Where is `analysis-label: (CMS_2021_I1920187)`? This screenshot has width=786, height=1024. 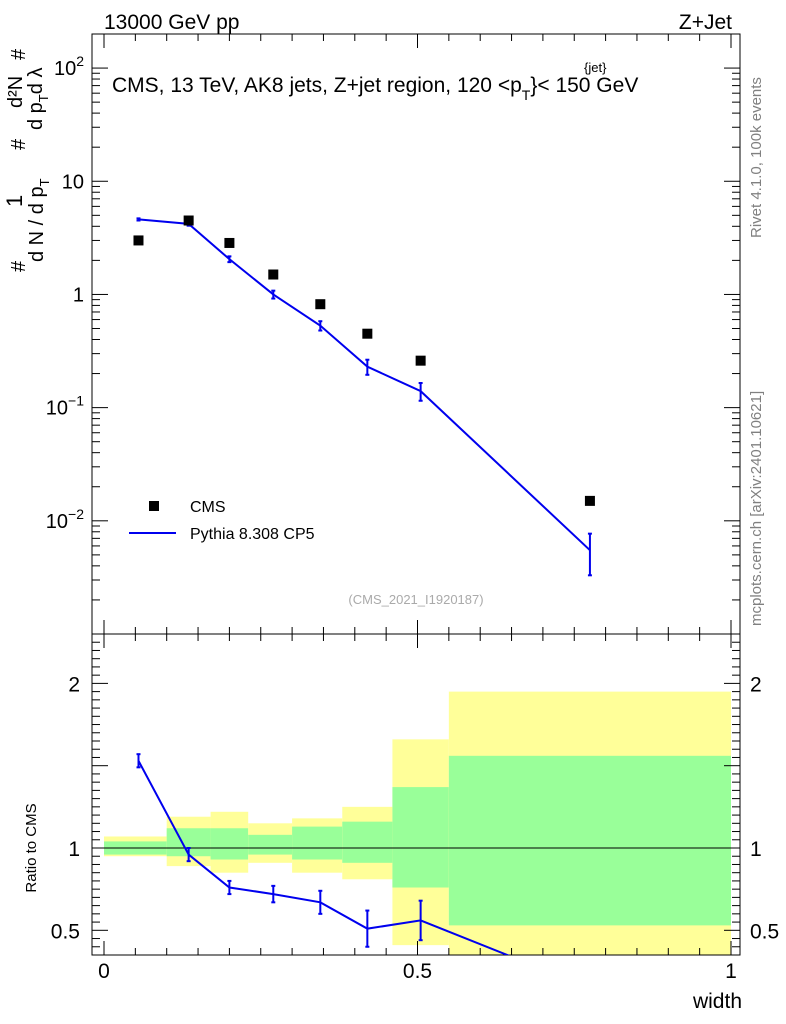
analysis-label: (CMS_2021_I1920187) is located at coordinates (415, 599).